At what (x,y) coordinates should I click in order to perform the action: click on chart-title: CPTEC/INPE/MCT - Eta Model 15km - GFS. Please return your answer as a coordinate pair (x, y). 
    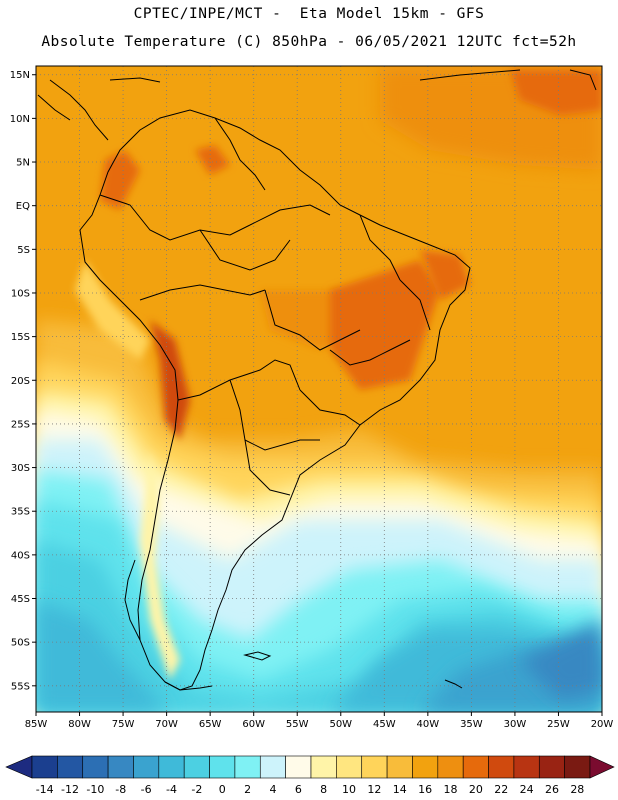
    Looking at the image, I should click on (309, 14).